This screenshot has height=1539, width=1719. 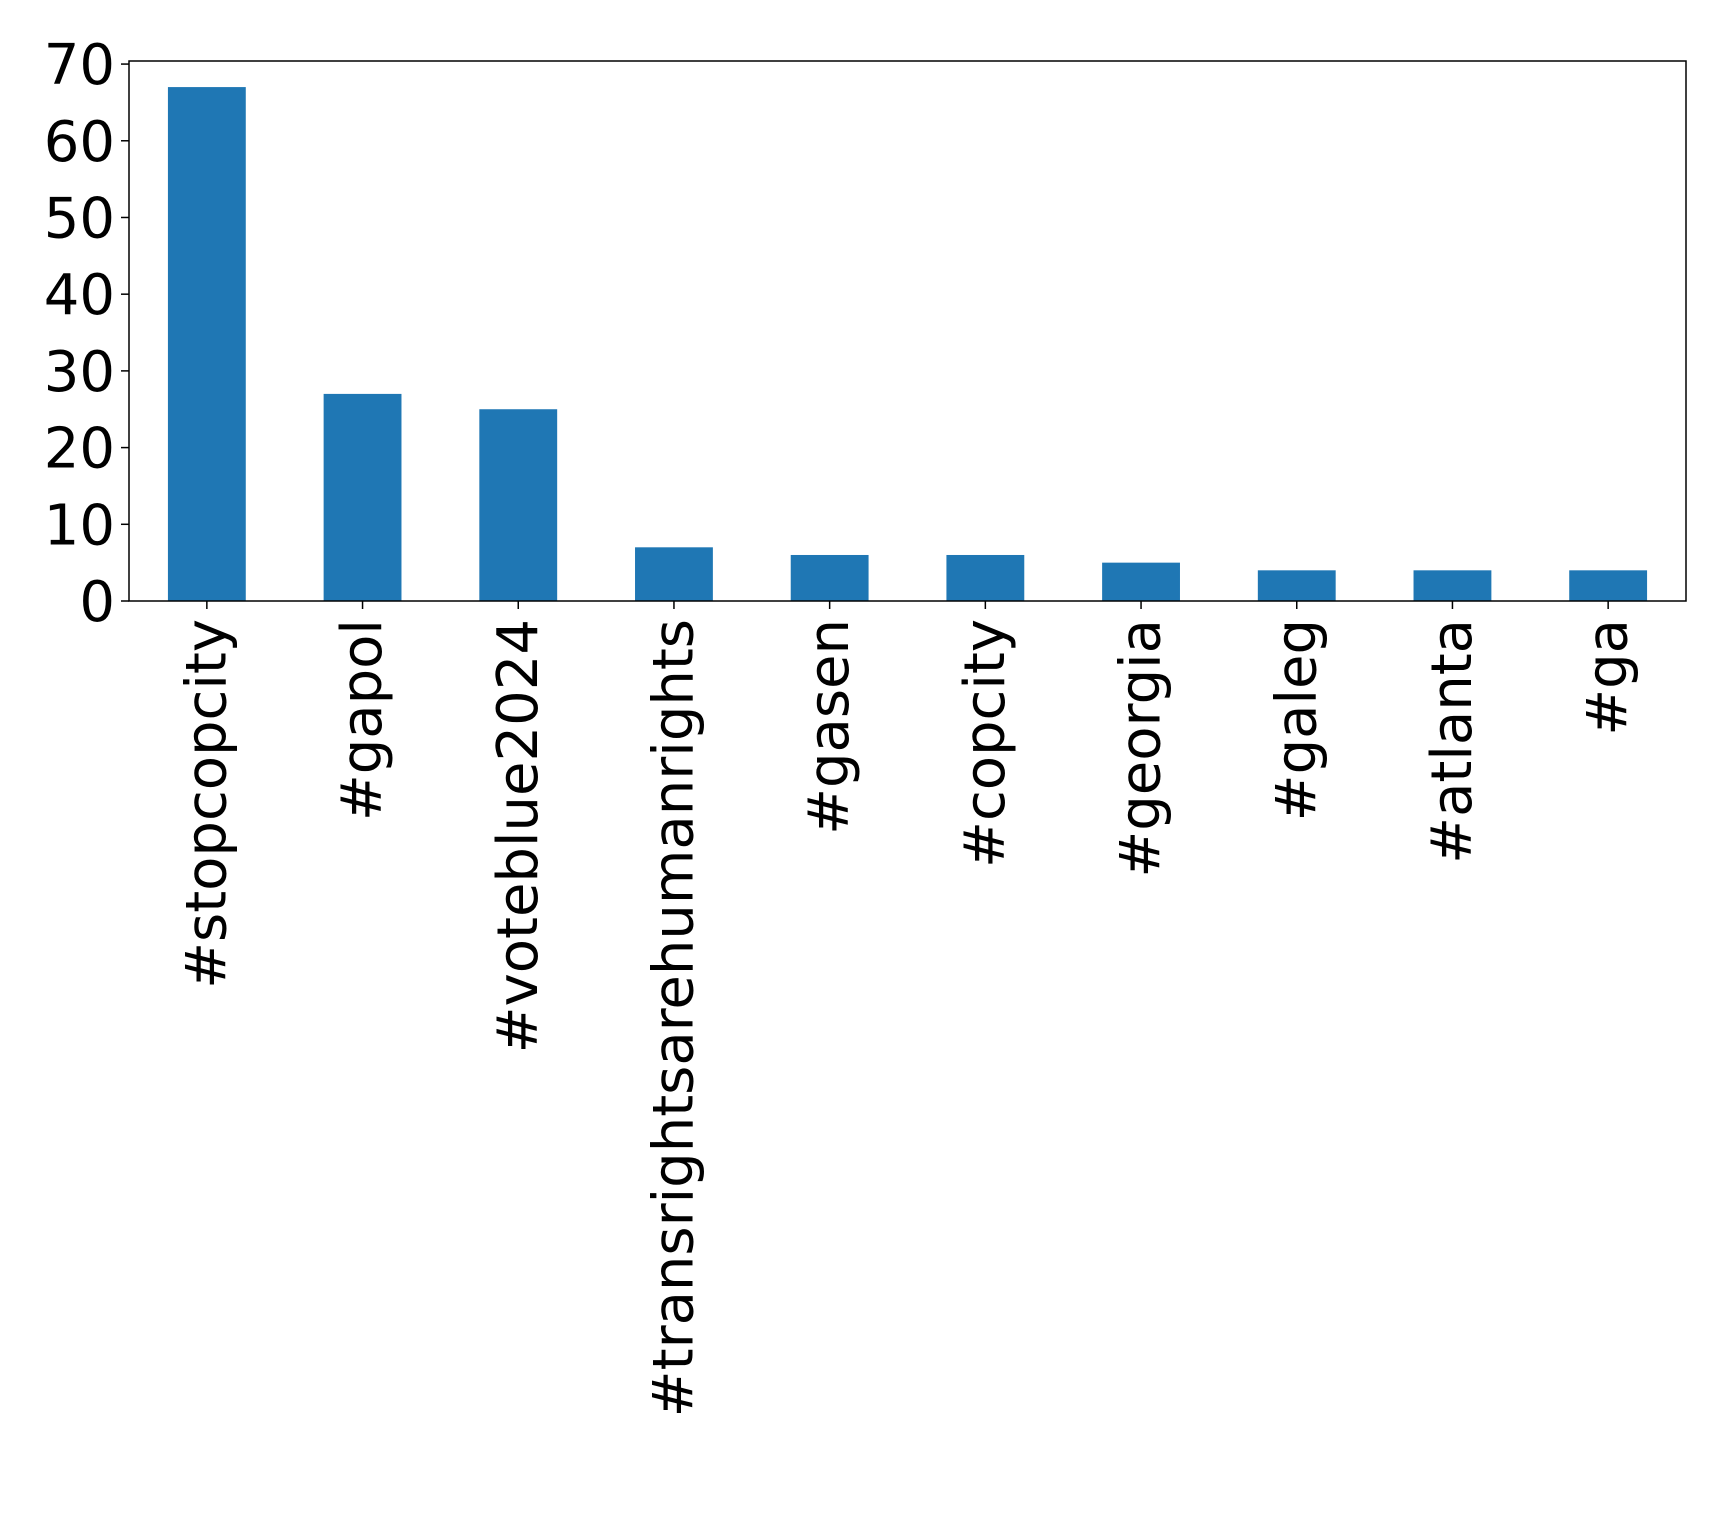 What do you see at coordinates (97, 602) in the screenshot?
I see `y-tick-label: 0` at bounding box center [97, 602].